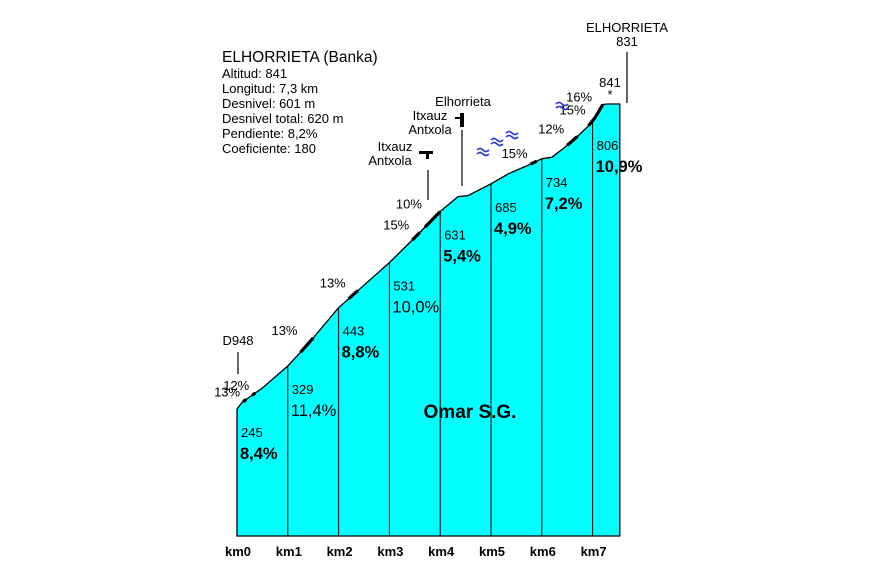 Image resolution: width=886 pixels, height=564 pixels. I want to click on summit-mark-altitude: 841, so click(610, 82).